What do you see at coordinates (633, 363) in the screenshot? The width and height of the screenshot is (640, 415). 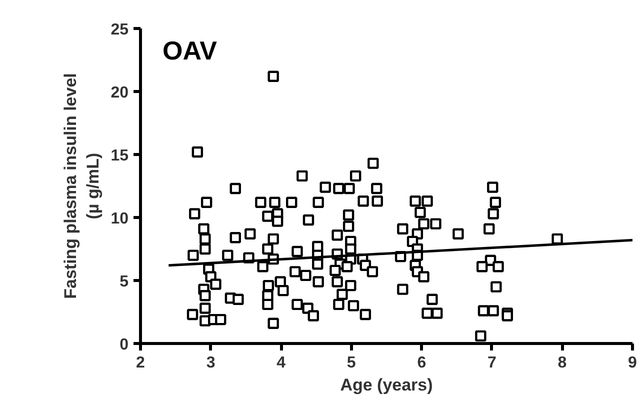 I see `x-tick-label: 9` at bounding box center [633, 363].